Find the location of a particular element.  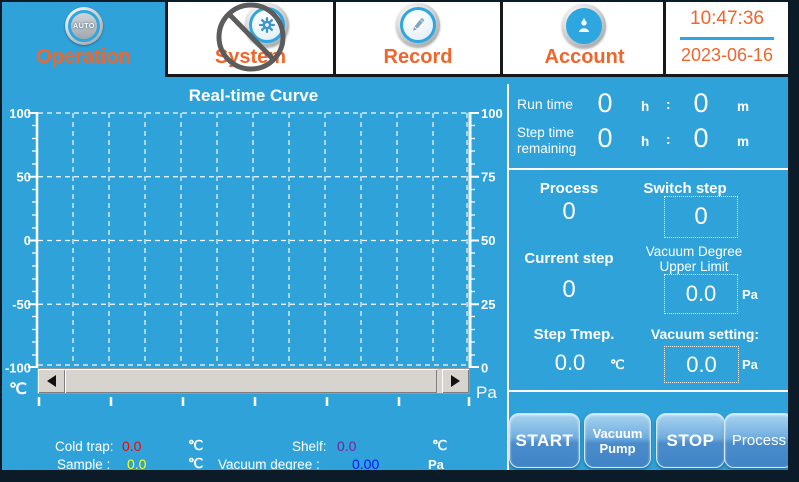

vacuum-upper-limit-label-1: Vacuum Degree is located at coordinates (694, 251).